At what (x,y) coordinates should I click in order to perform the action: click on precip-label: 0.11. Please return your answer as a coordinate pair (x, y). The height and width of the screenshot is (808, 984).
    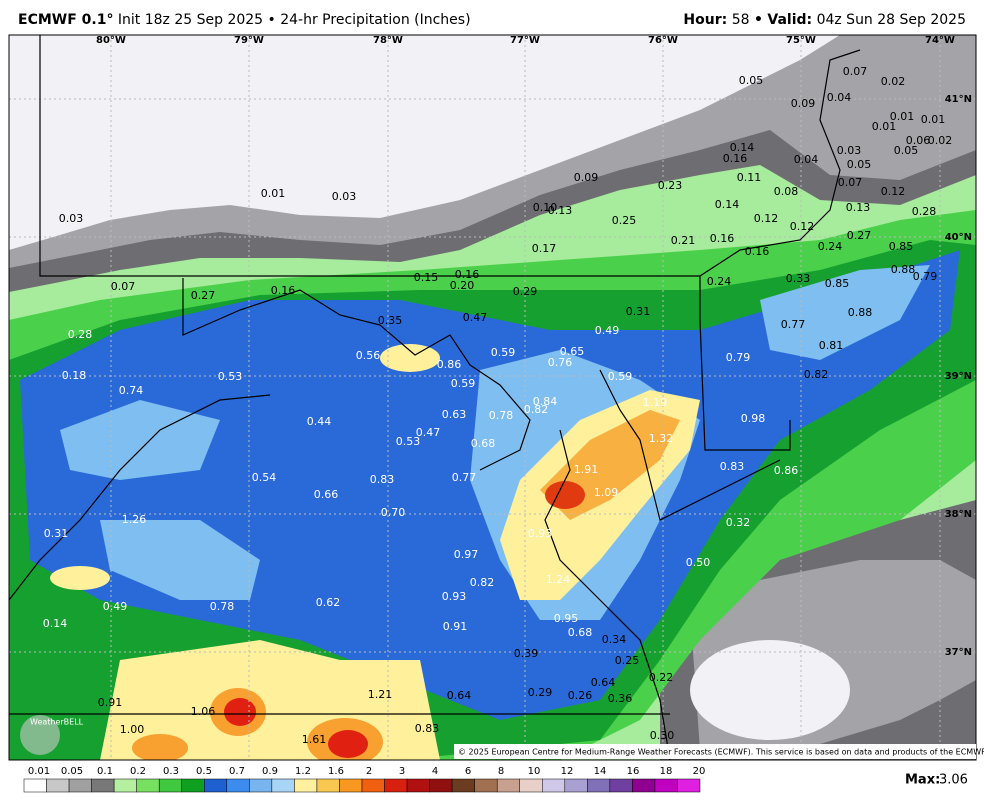
    Looking at the image, I should click on (749, 177).